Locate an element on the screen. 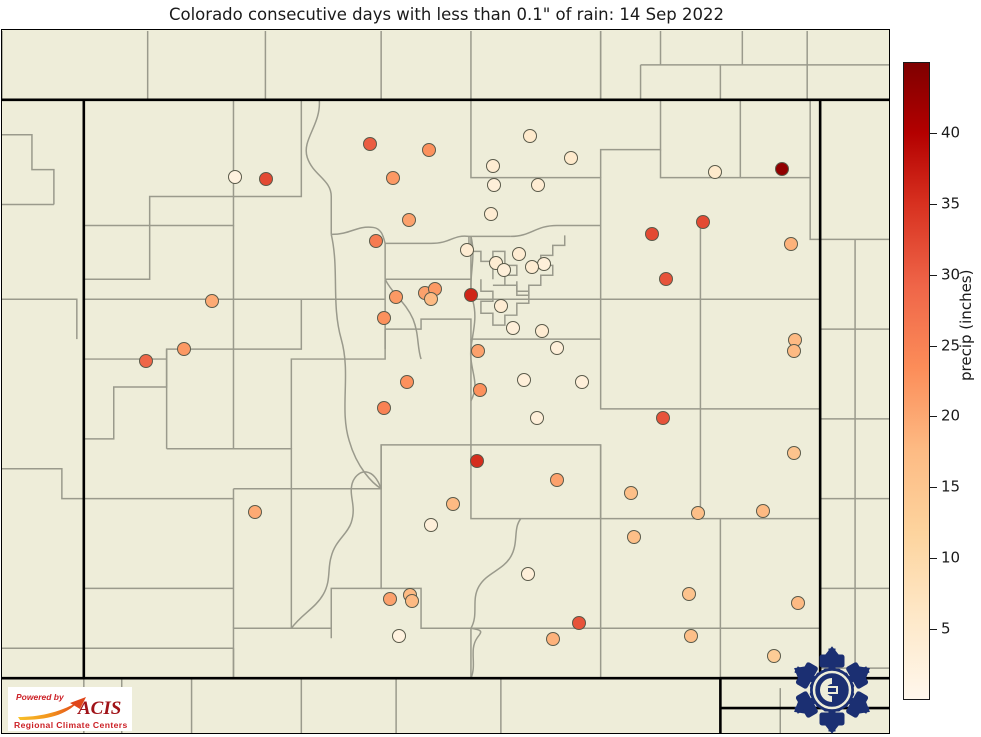 This screenshot has height=737, width=981. acis-name-text: ACIS is located at coordinates (99, 708).